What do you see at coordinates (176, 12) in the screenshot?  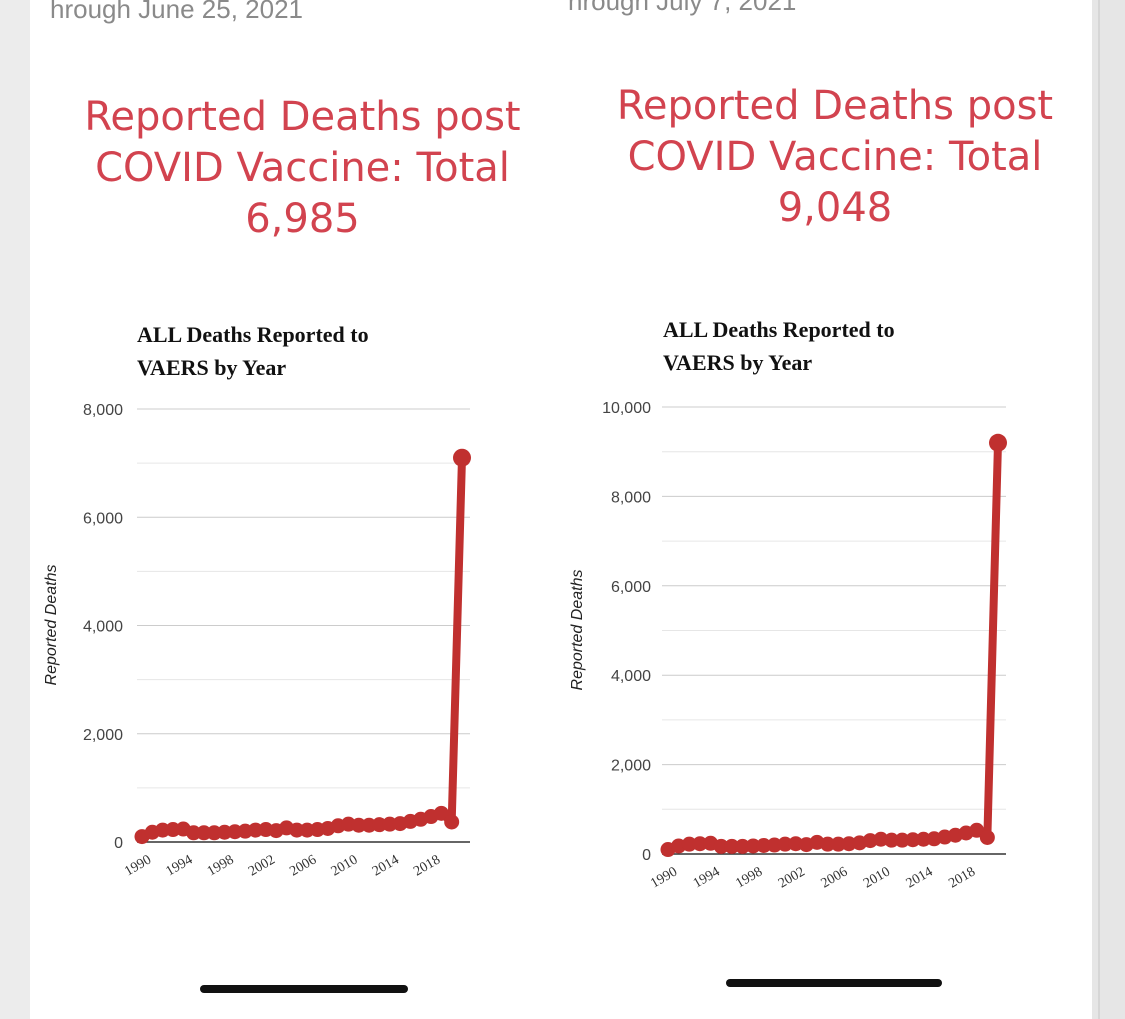 I see `date-subtitle: hrough June 25, 2021` at bounding box center [176, 12].